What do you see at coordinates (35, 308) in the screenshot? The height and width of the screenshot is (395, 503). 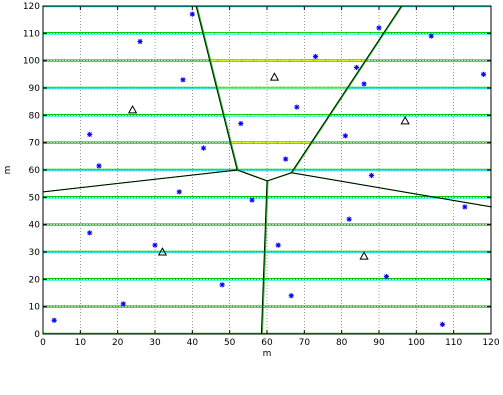 I see `y-tick-label: 10` at bounding box center [35, 308].